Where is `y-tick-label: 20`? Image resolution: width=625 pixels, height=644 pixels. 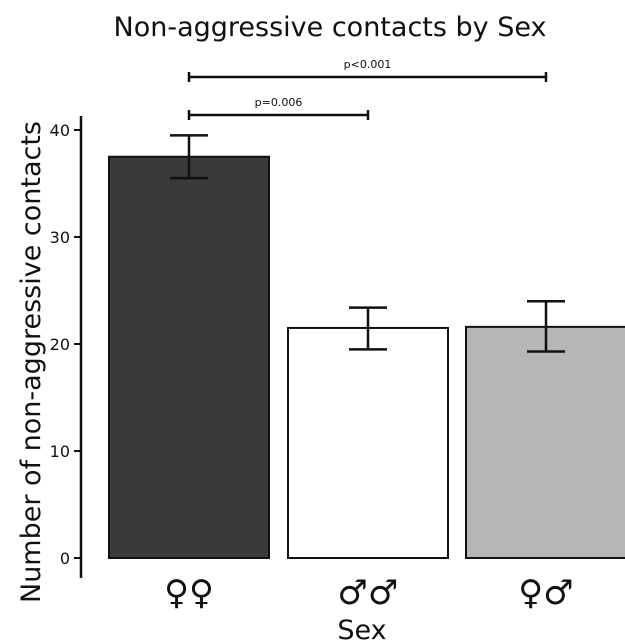
y-tick-label: 20 is located at coordinates (60, 344).